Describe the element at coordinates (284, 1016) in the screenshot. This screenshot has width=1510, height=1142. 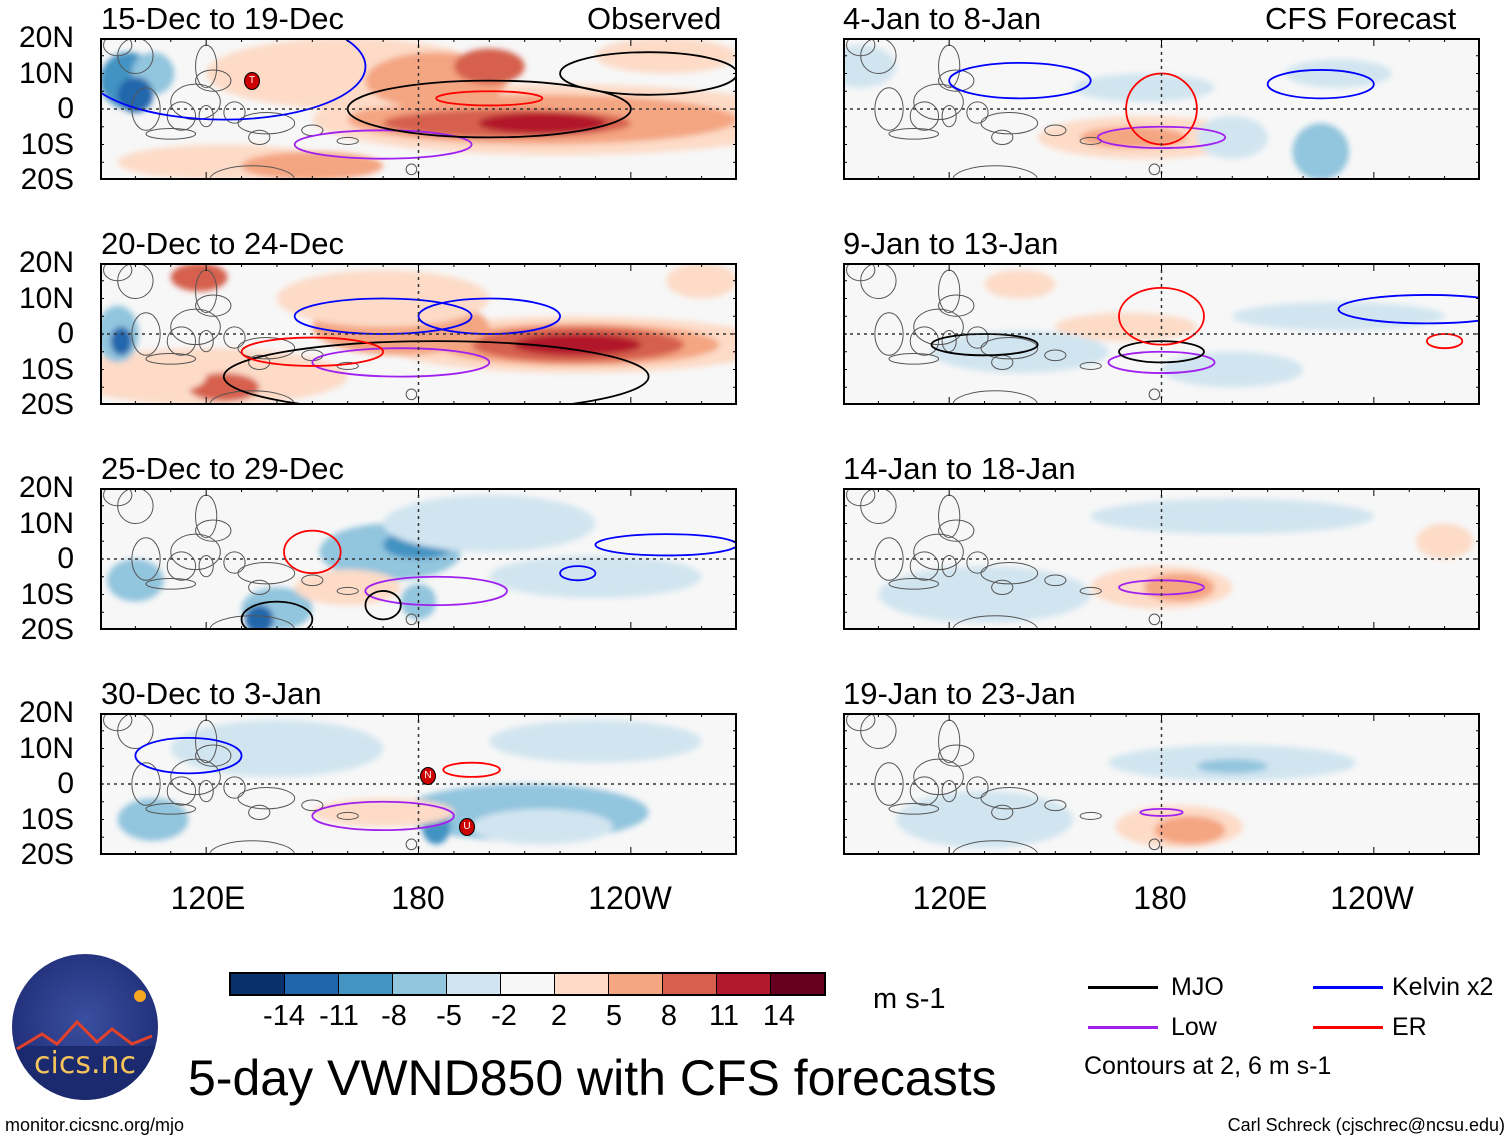
I see `colorbar-tick-label: -14` at that location.